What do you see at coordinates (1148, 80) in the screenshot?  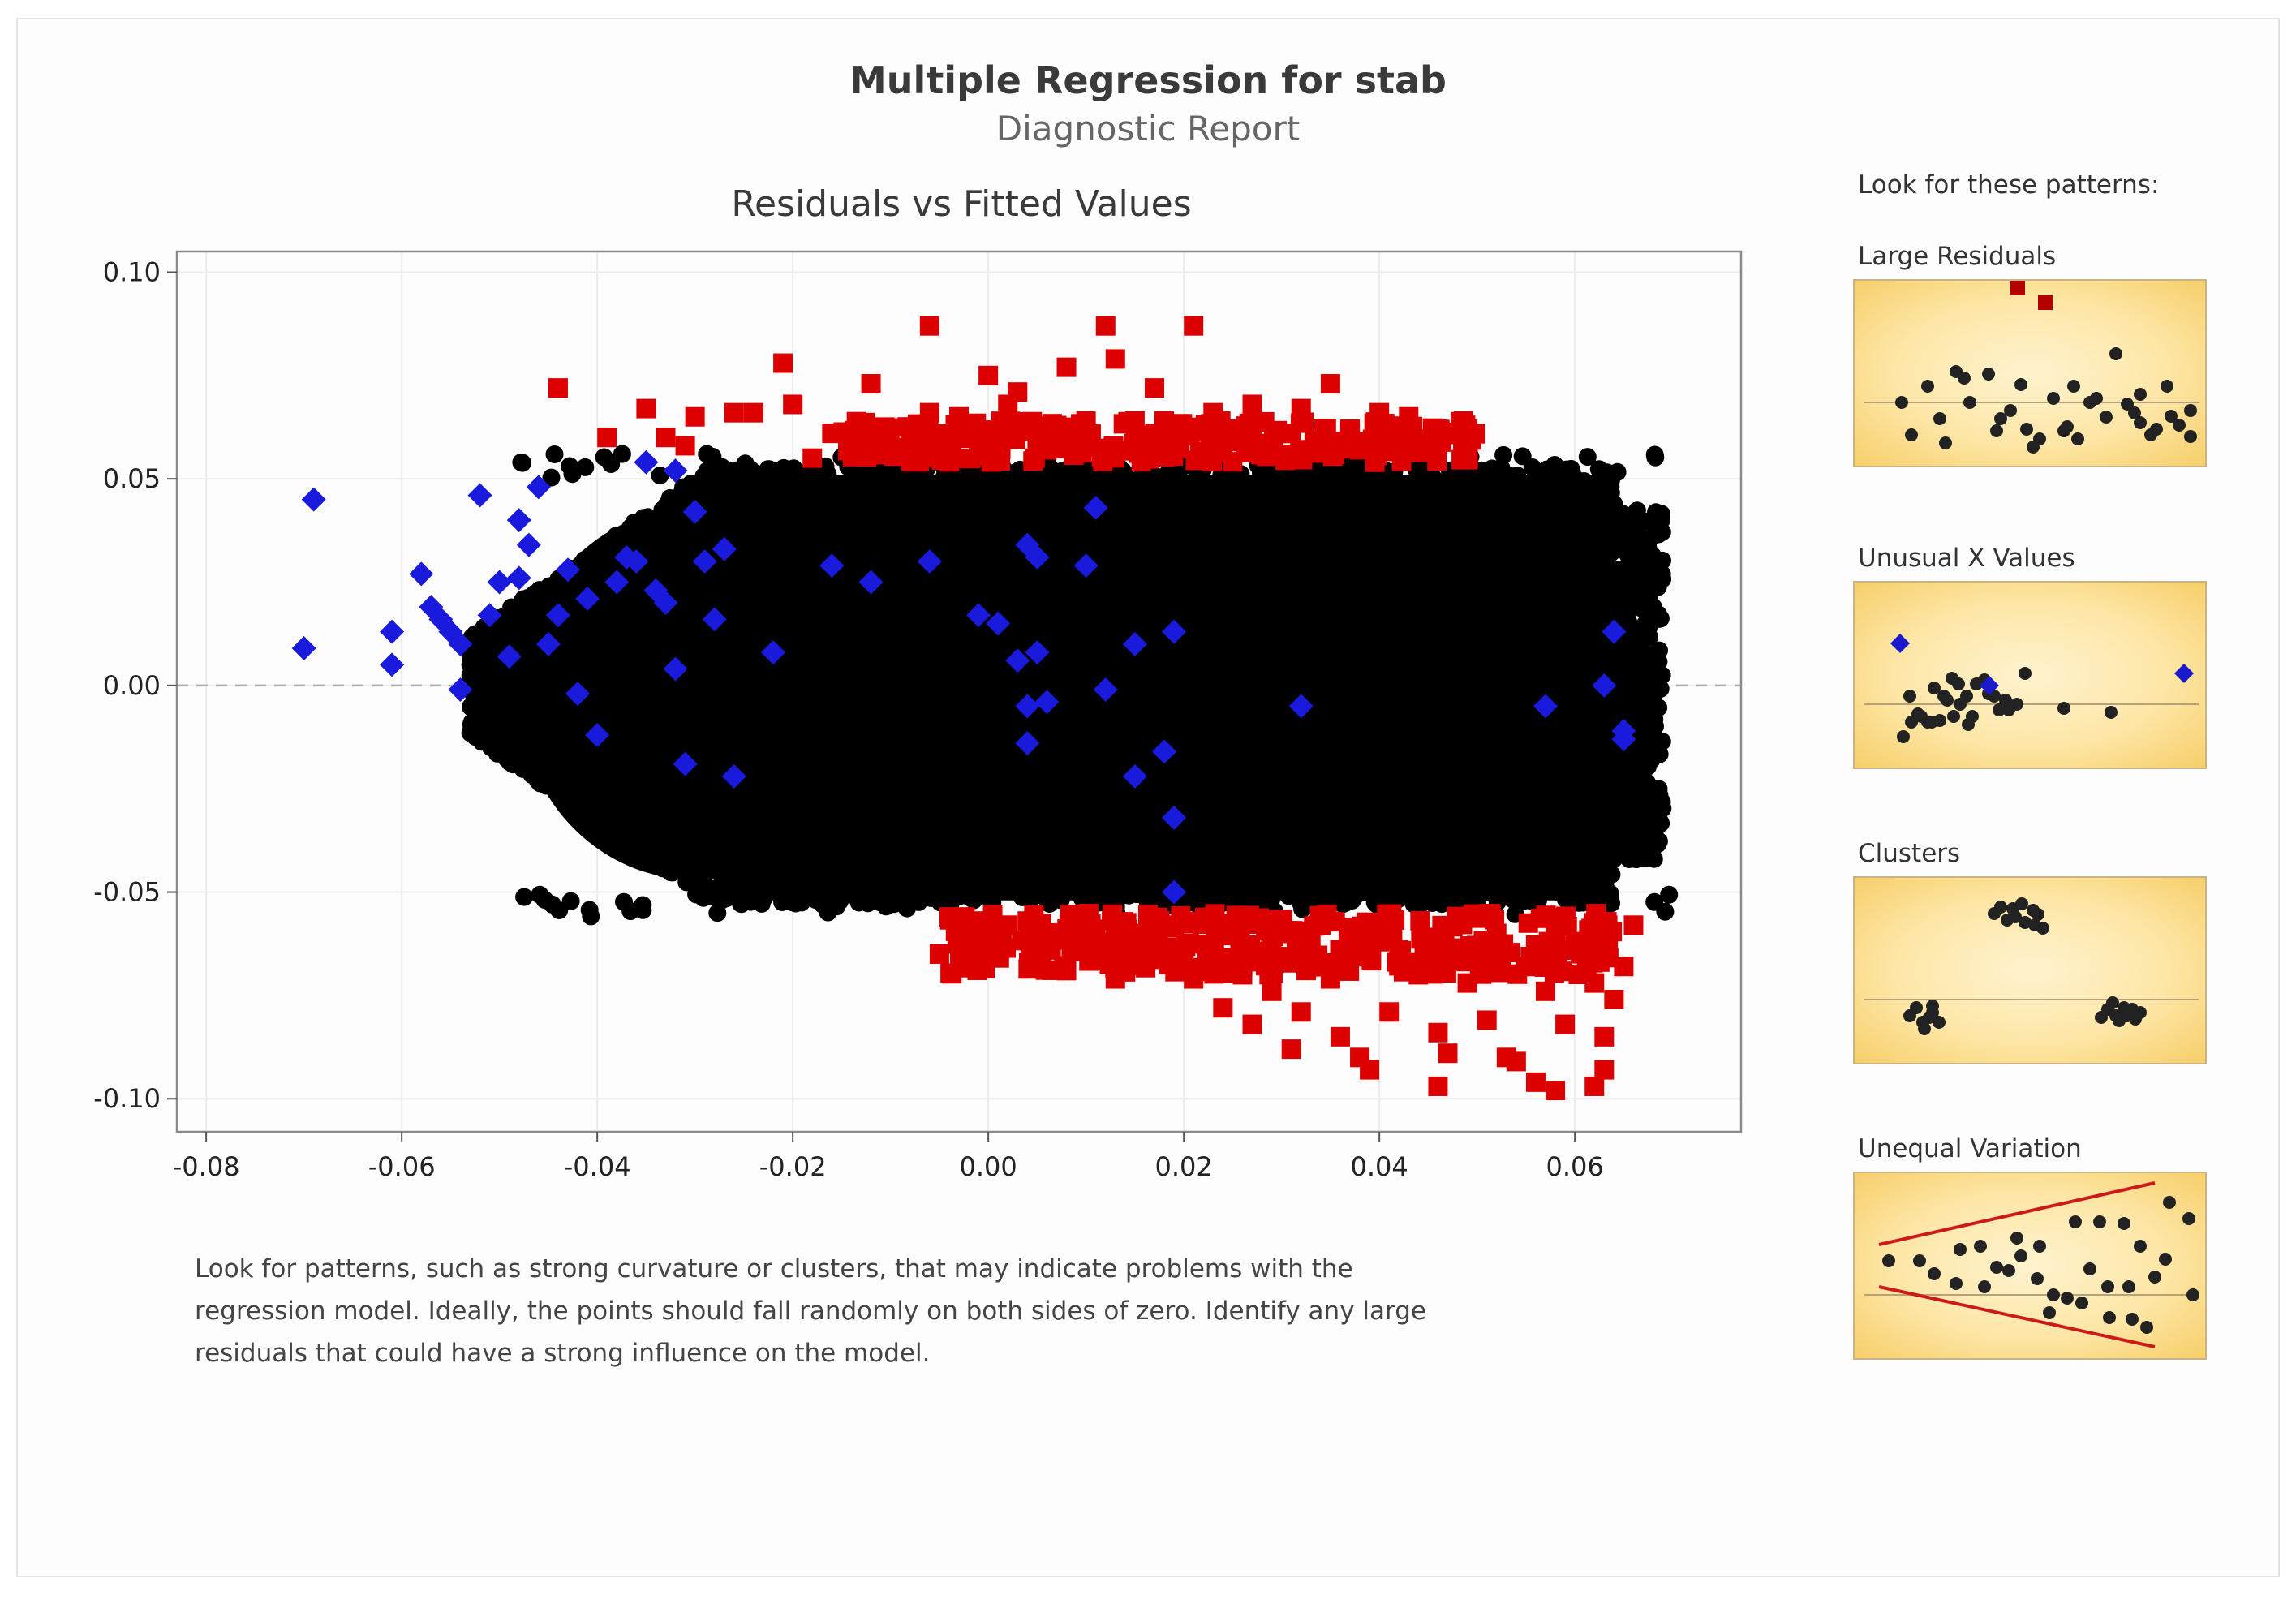 I see `report-title: Multiple Regression for stab` at bounding box center [1148, 80].